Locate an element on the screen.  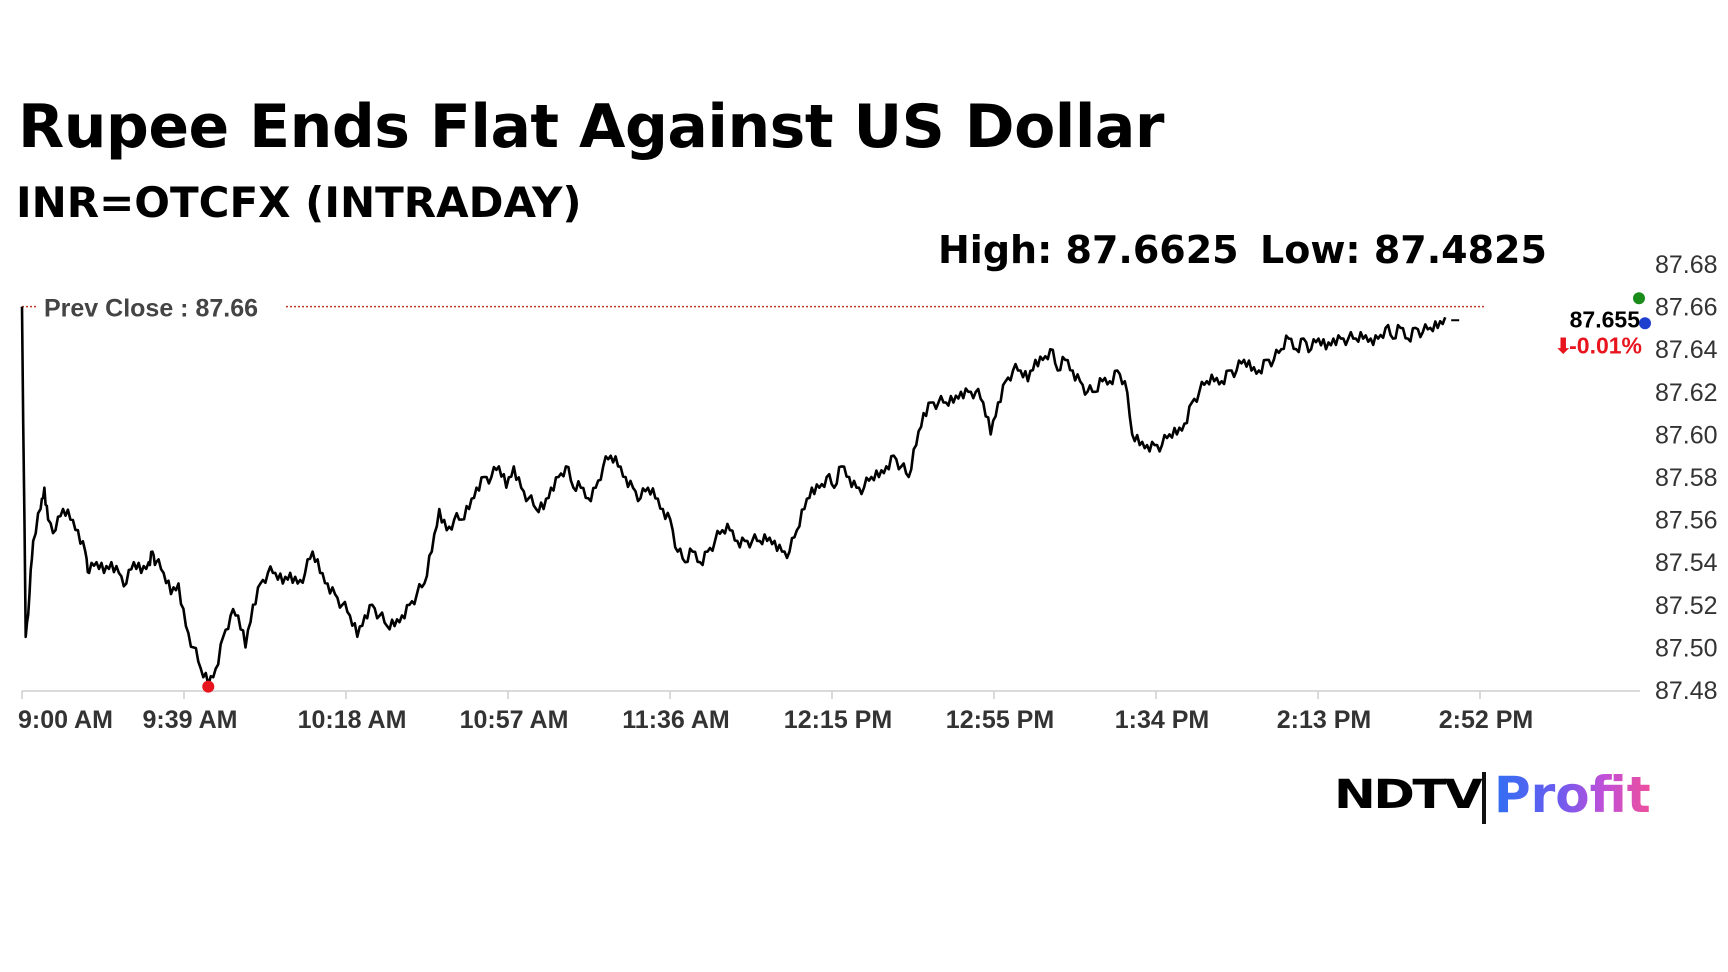
y-tick-label: 87.62 is located at coordinates (1686, 393).